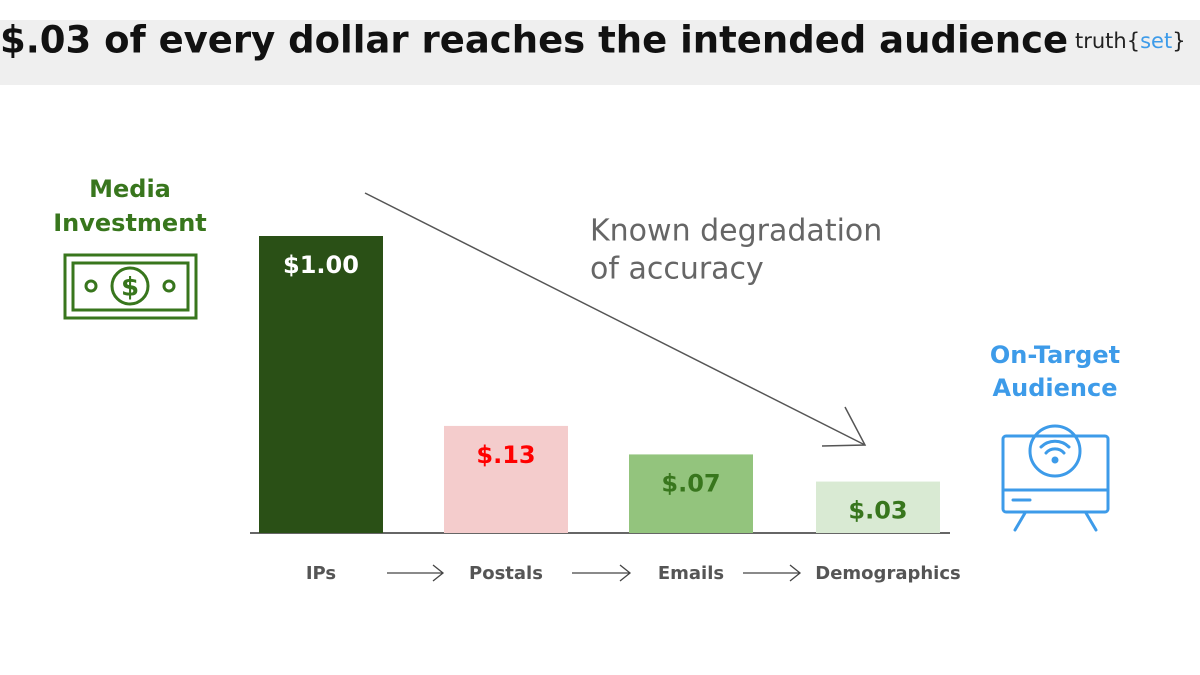  What do you see at coordinates (506, 573) in the screenshot?
I see `x-tick-label: Postals` at bounding box center [506, 573].